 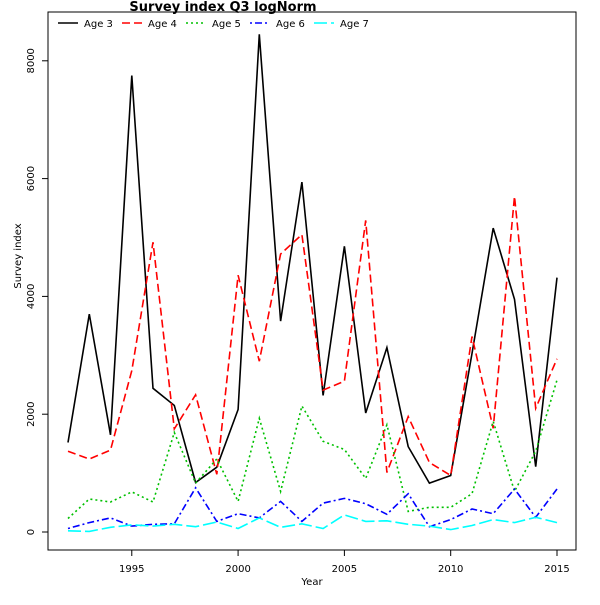 What do you see at coordinates (344, 569) in the screenshot?
I see `x-tick-label: 2005` at bounding box center [344, 569].